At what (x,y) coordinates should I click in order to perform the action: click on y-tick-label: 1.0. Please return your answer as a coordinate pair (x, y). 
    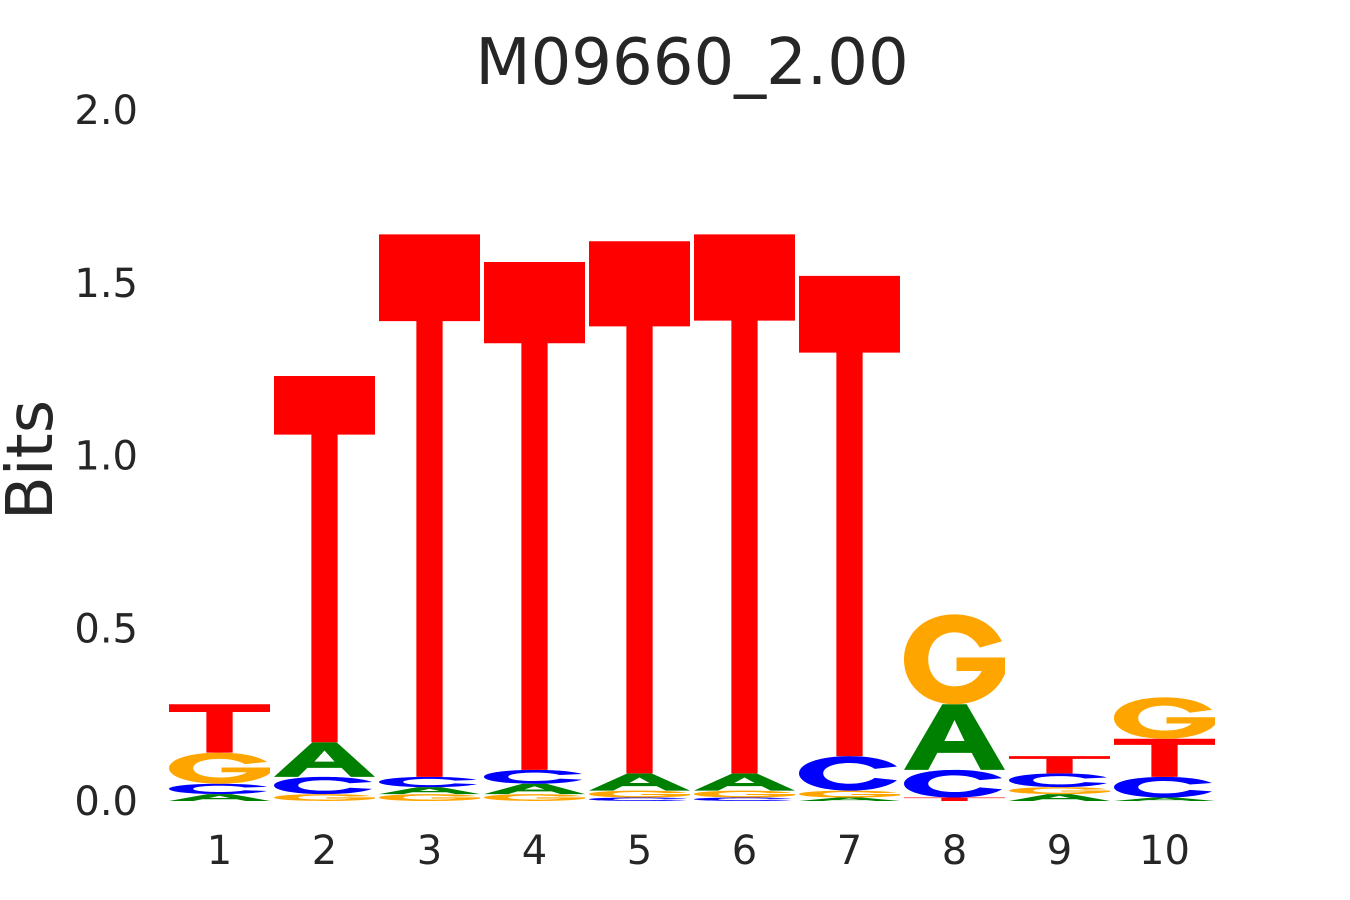
    Looking at the image, I should click on (106, 457).